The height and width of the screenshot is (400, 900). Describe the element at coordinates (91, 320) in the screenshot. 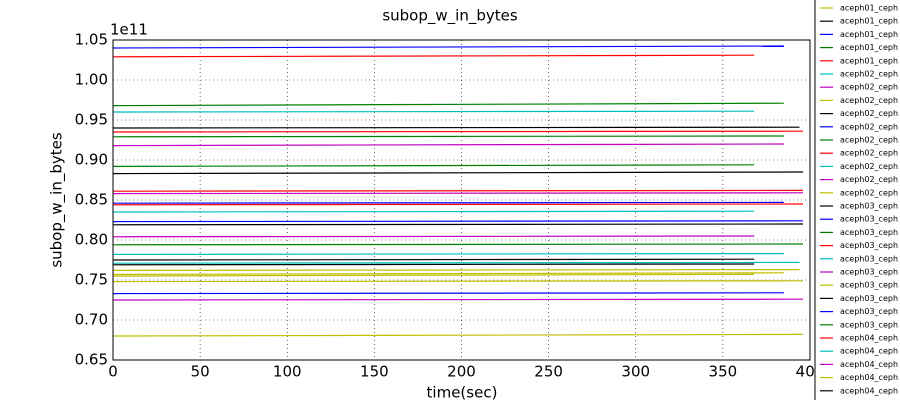

I see `y-tick-label: 0.70` at that location.